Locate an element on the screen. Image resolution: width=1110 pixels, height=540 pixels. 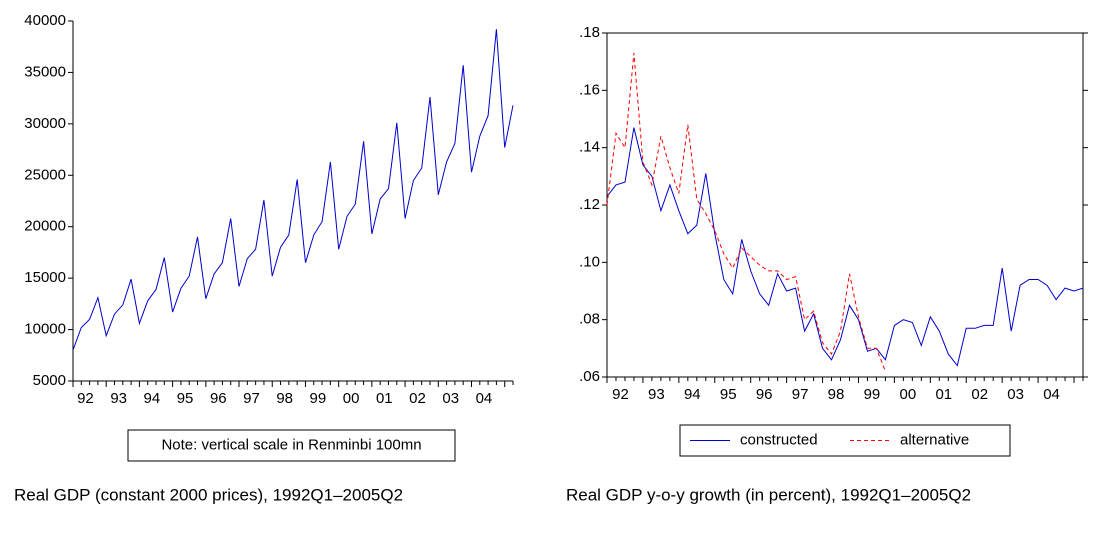
legend-label: constructed is located at coordinates (779, 439).